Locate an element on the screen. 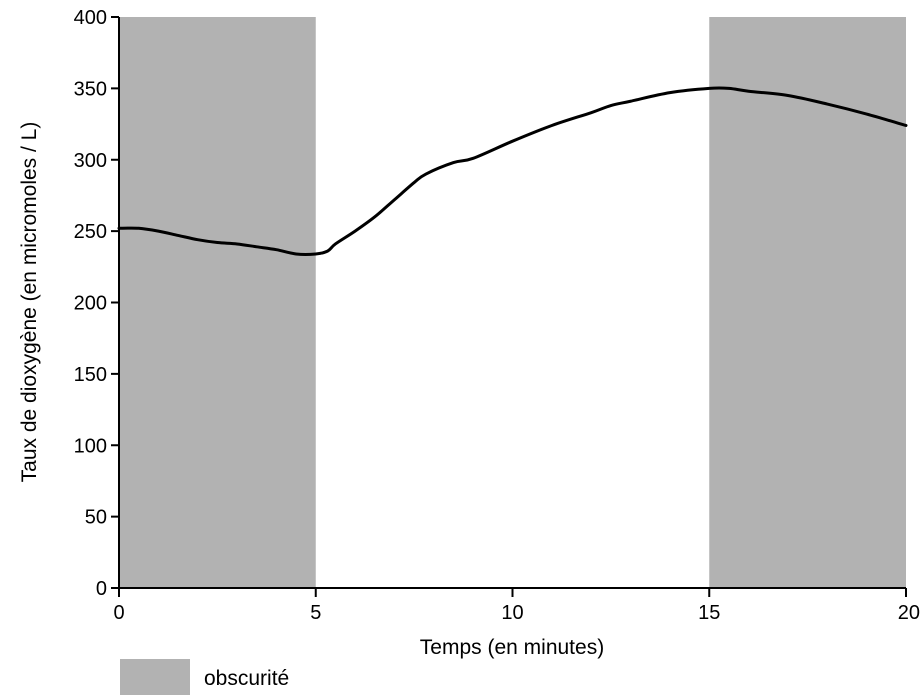 The height and width of the screenshot is (695, 924). x-axis-title: Temps (en minutes) is located at coordinates (512, 647).